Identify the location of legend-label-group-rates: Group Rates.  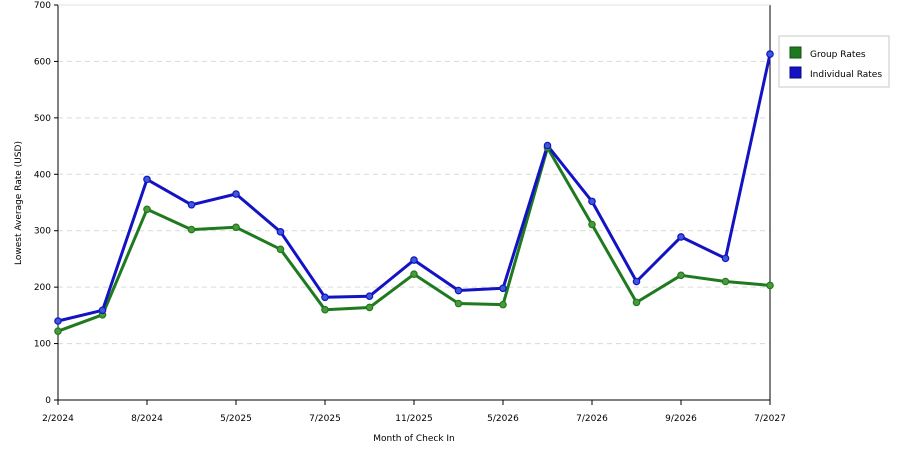
(838, 55).